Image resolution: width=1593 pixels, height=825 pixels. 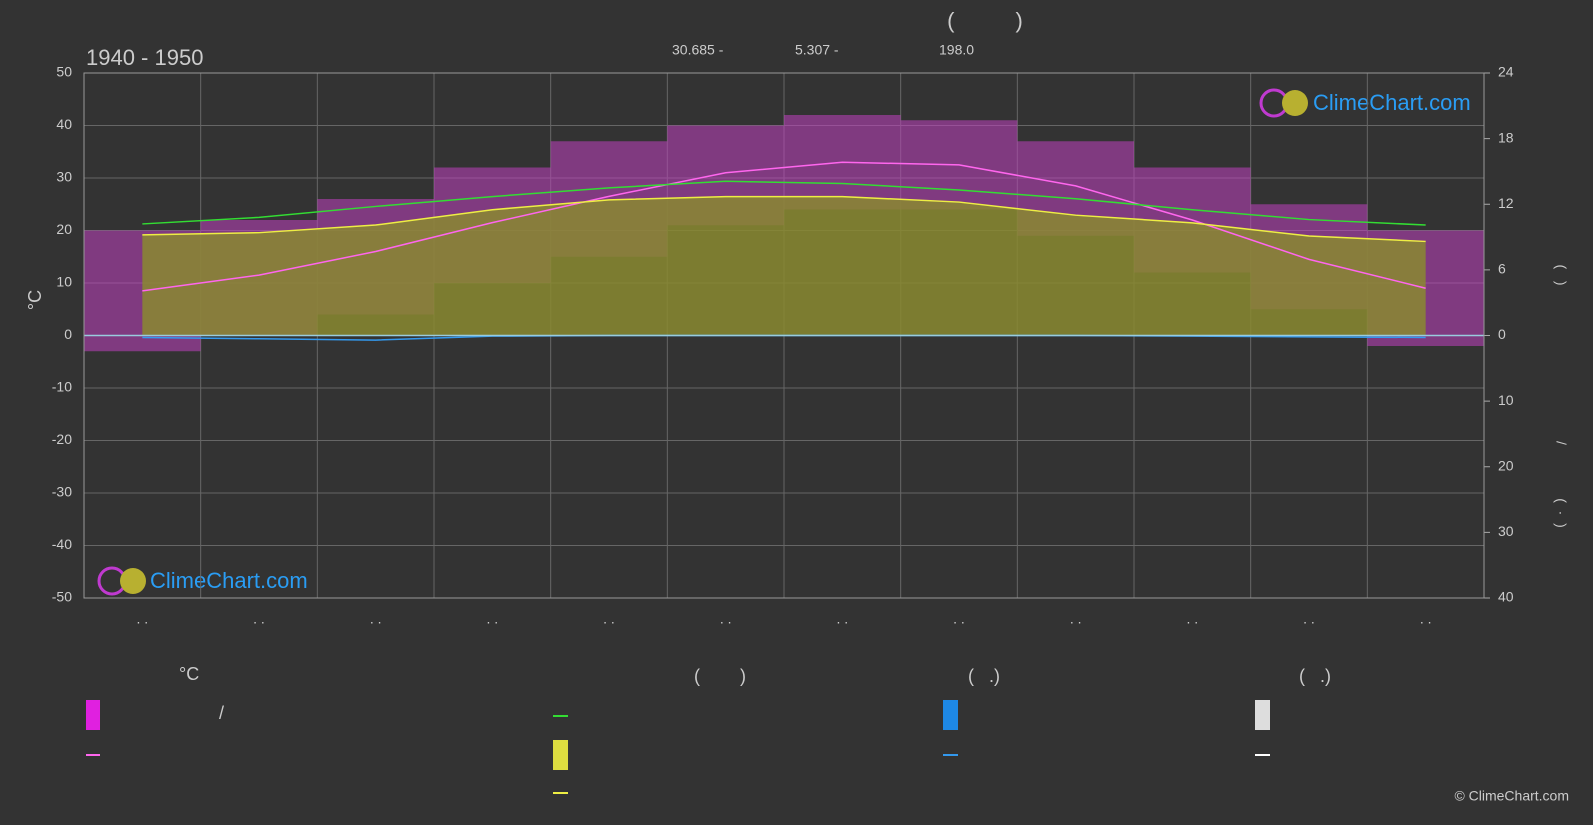 I want to click on sunshine-area, so click(x=784, y=266).